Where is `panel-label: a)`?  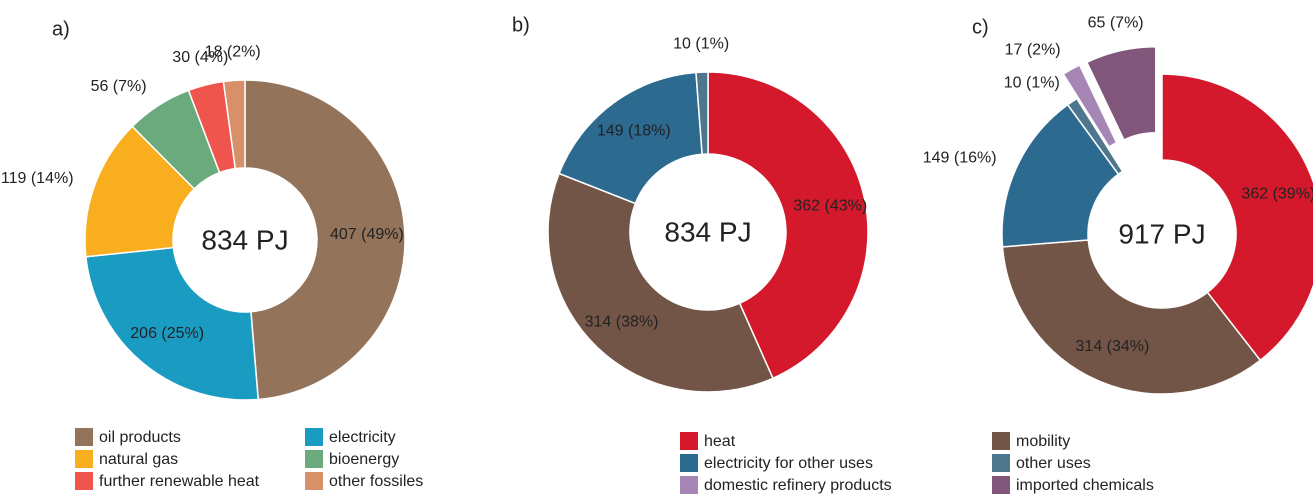
panel-label: a) is located at coordinates (61, 29).